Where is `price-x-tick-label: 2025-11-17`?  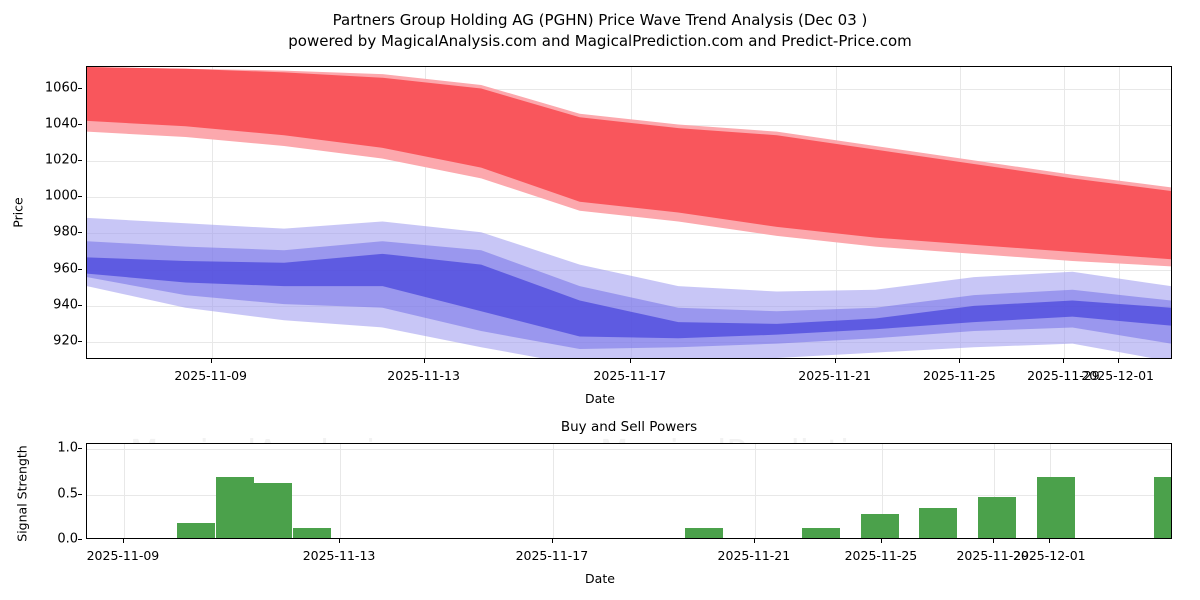 price-x-tick-label: 2025-11-17 is located at coordinates (630, 375).